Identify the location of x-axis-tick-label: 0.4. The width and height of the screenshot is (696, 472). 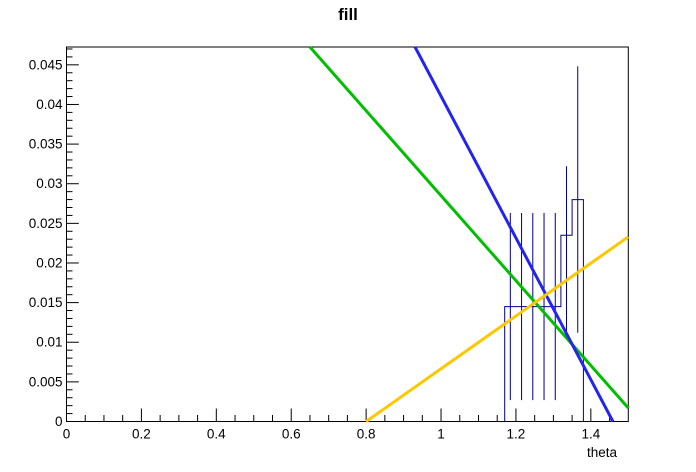
(216, 434).